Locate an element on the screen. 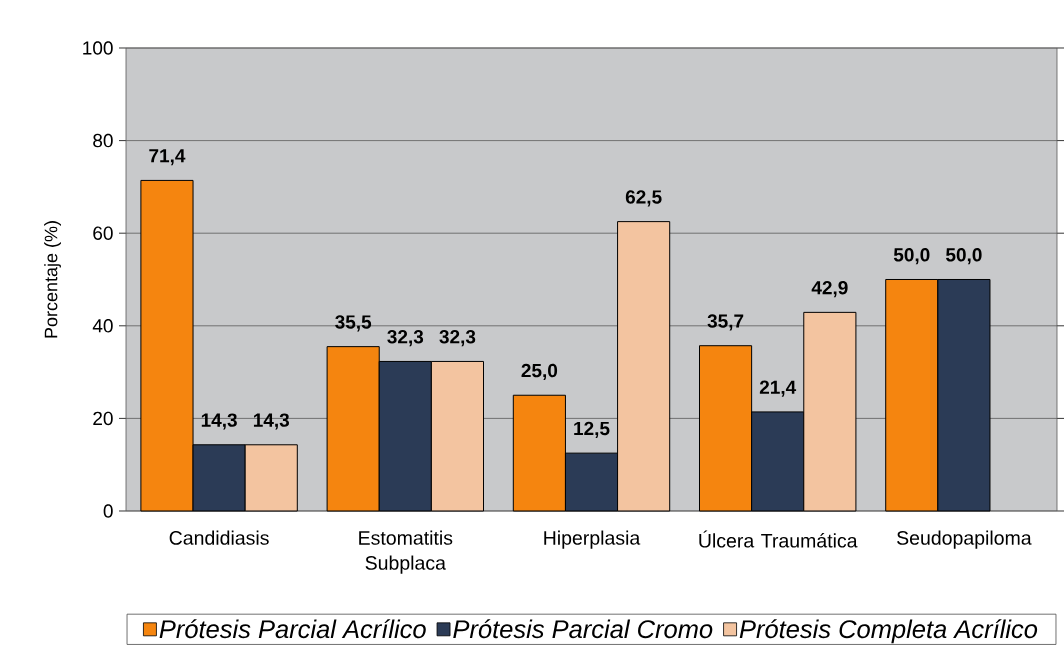 The image size is (1064, 660). data-label: 62,5 is located at coordinates (643, 198).